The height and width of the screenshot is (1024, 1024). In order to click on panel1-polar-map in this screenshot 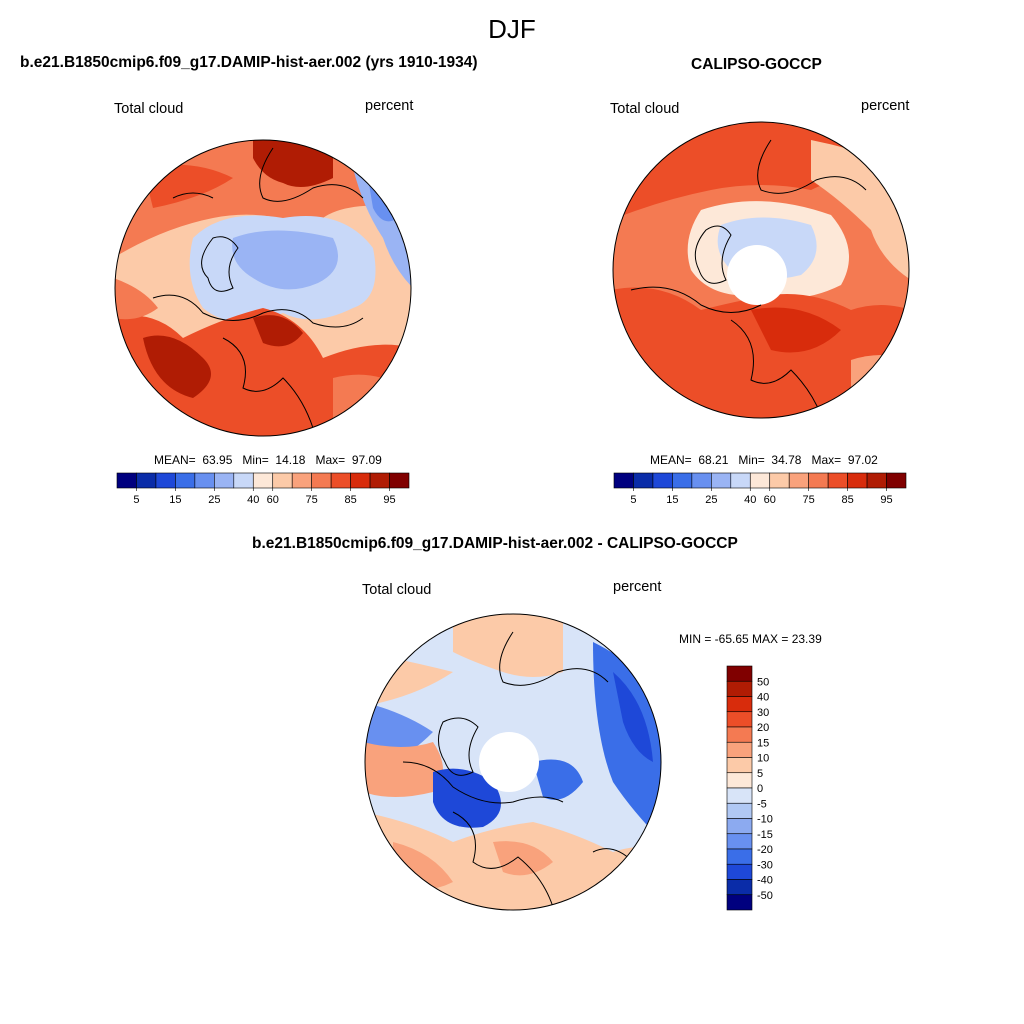, I will do `click(263, 288)`.